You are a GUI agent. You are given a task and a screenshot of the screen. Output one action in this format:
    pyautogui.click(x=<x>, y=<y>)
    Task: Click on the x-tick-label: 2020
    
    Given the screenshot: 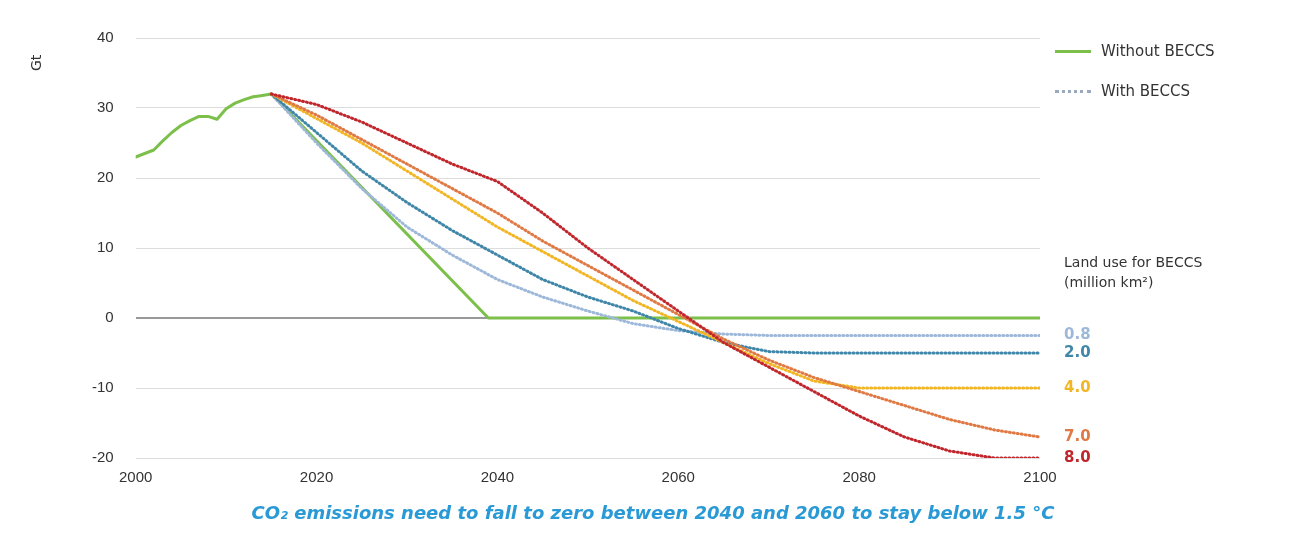 What is the action you would take?
    pyautogui.click(x=316, y=477)
    